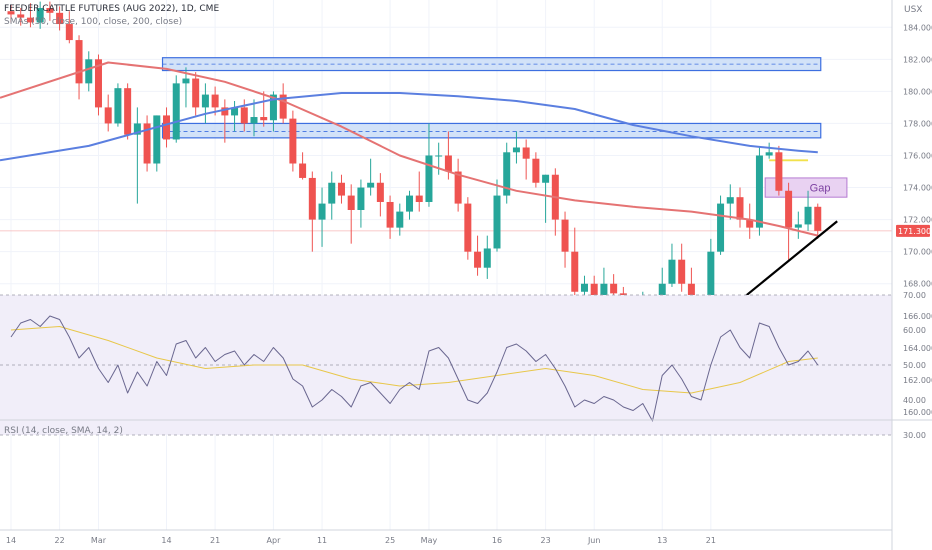  I want to click on time-tick-label: 25, so click(390, 540).